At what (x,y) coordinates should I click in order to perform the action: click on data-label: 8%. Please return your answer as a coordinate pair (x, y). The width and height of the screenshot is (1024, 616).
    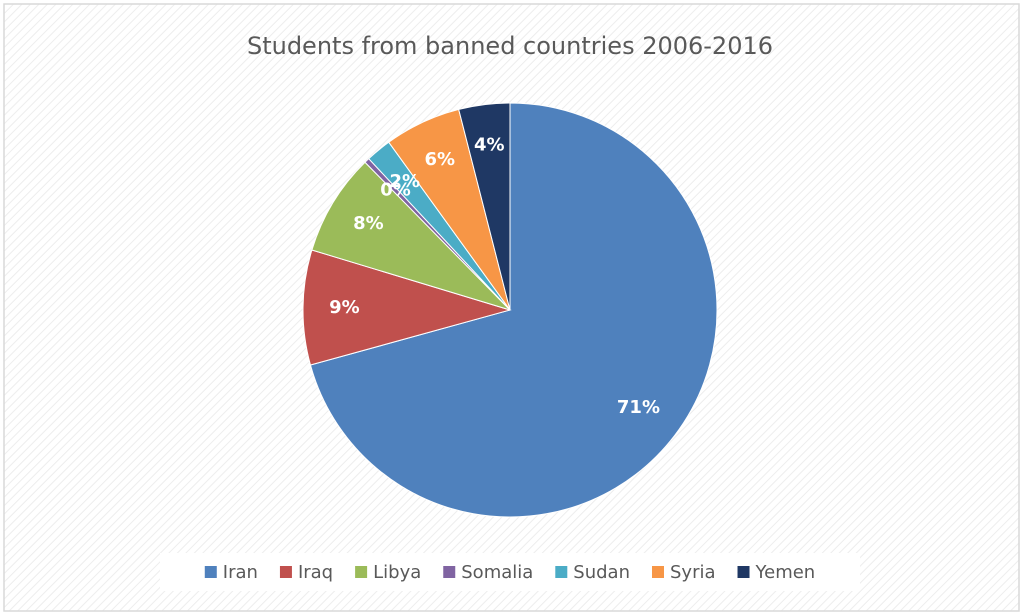
    Looking at the image, I should click on (368, 223).